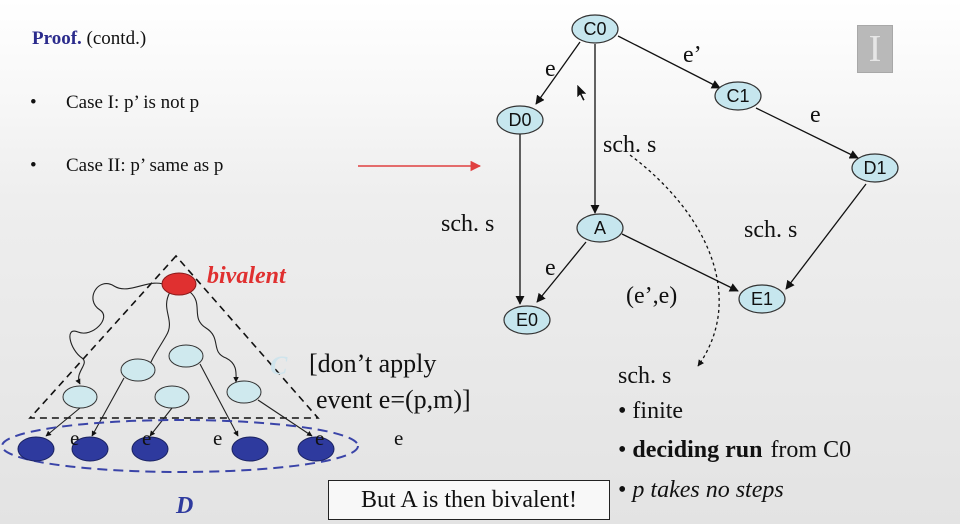  I want to click on node-a-label: A, so click(600, 228).